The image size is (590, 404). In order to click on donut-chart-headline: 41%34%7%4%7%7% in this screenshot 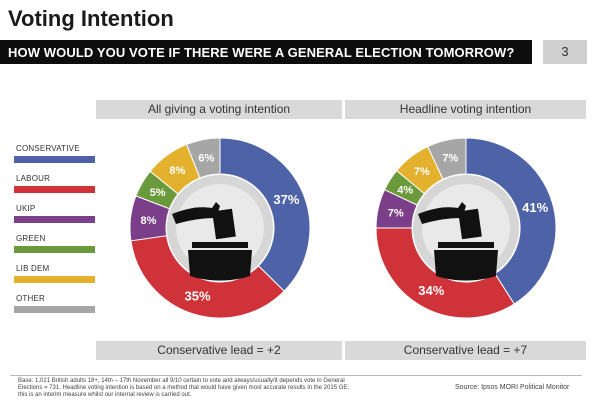, I will do `click(466, 228)`.